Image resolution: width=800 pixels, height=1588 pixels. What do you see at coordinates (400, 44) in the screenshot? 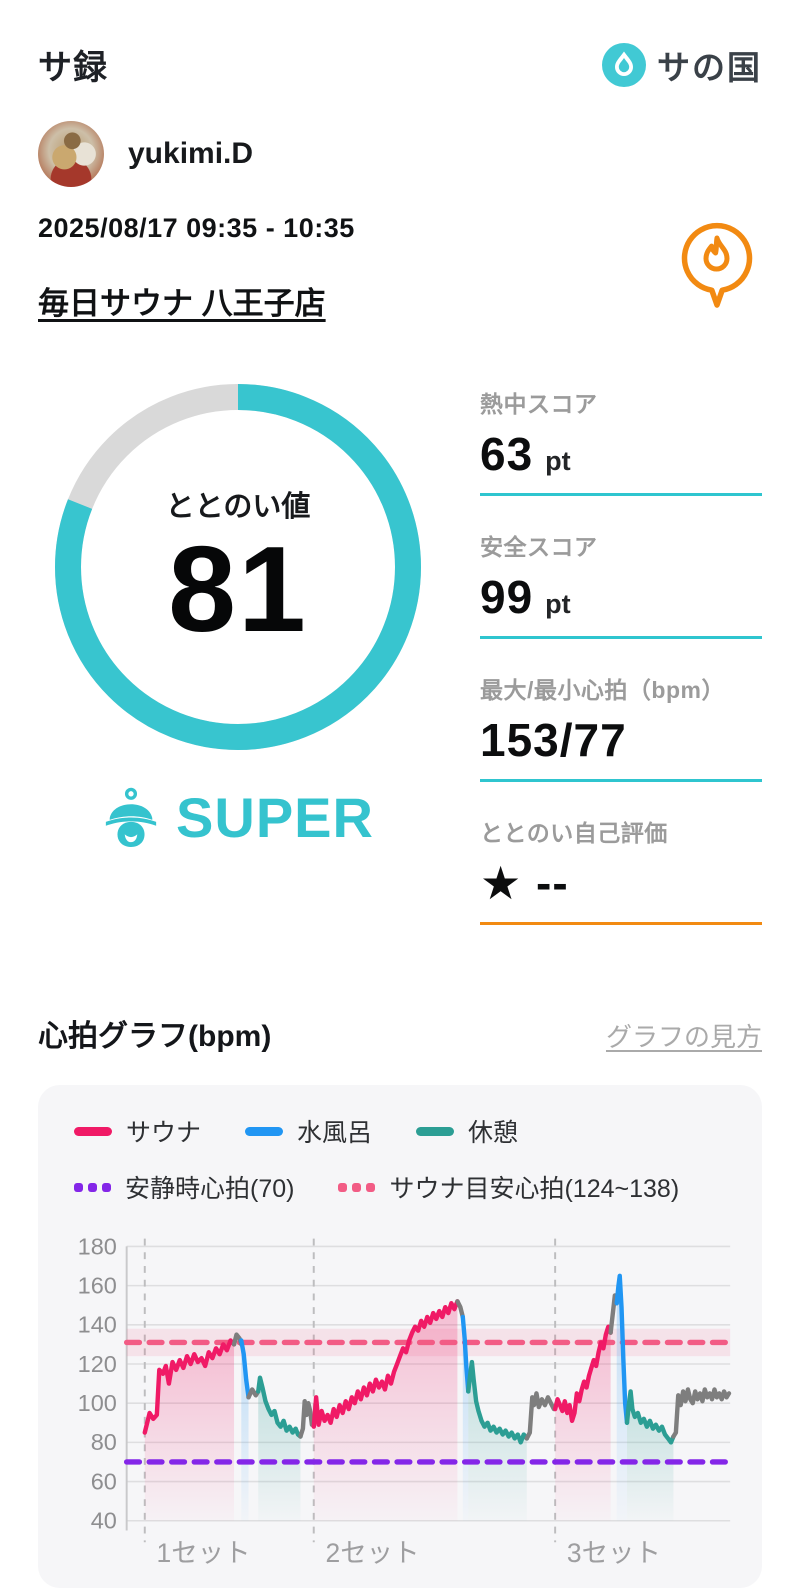
I see `header: サ録 サの国` at bounding box center [400, 44].